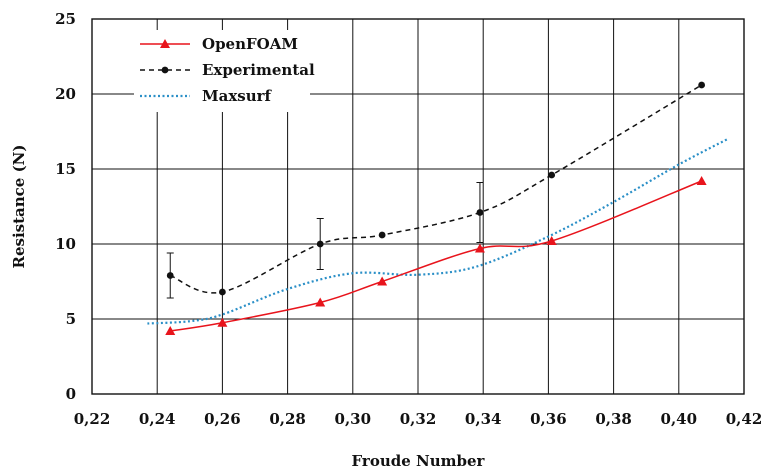 The image size is (764, 472). What do you see at coordinates (65, 94) in the screenshot?
I see `y-tick-label: 20` at bounding box center [65, 94].